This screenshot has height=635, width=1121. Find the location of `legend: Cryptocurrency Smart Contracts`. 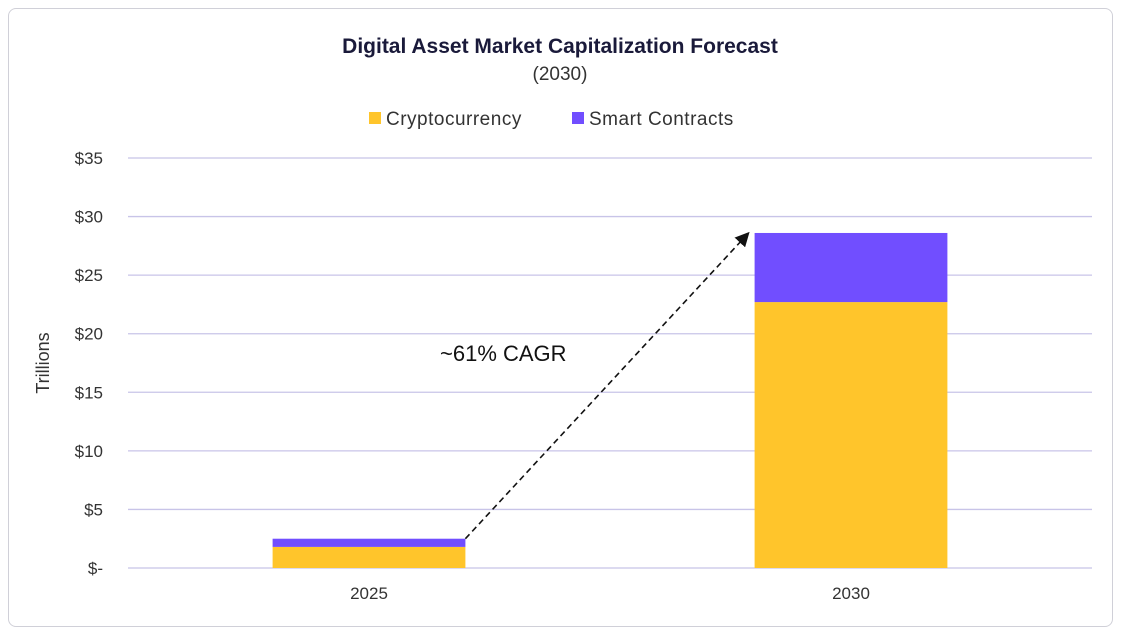

legend: Cryptocurrency Smart Contracts is located at coordinates (551, 119).